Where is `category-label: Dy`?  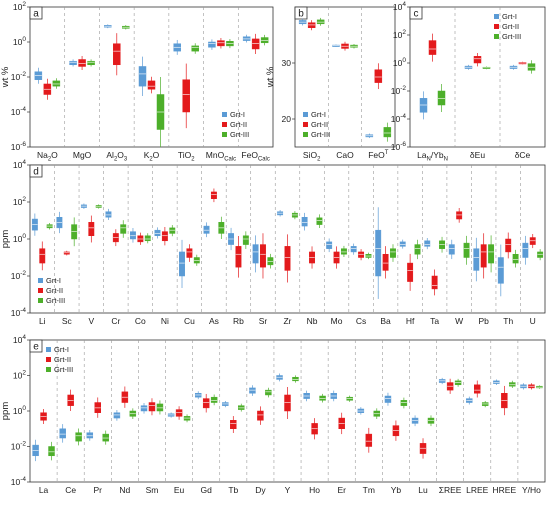
category-label: Dy is located at coordinates (260, 490).